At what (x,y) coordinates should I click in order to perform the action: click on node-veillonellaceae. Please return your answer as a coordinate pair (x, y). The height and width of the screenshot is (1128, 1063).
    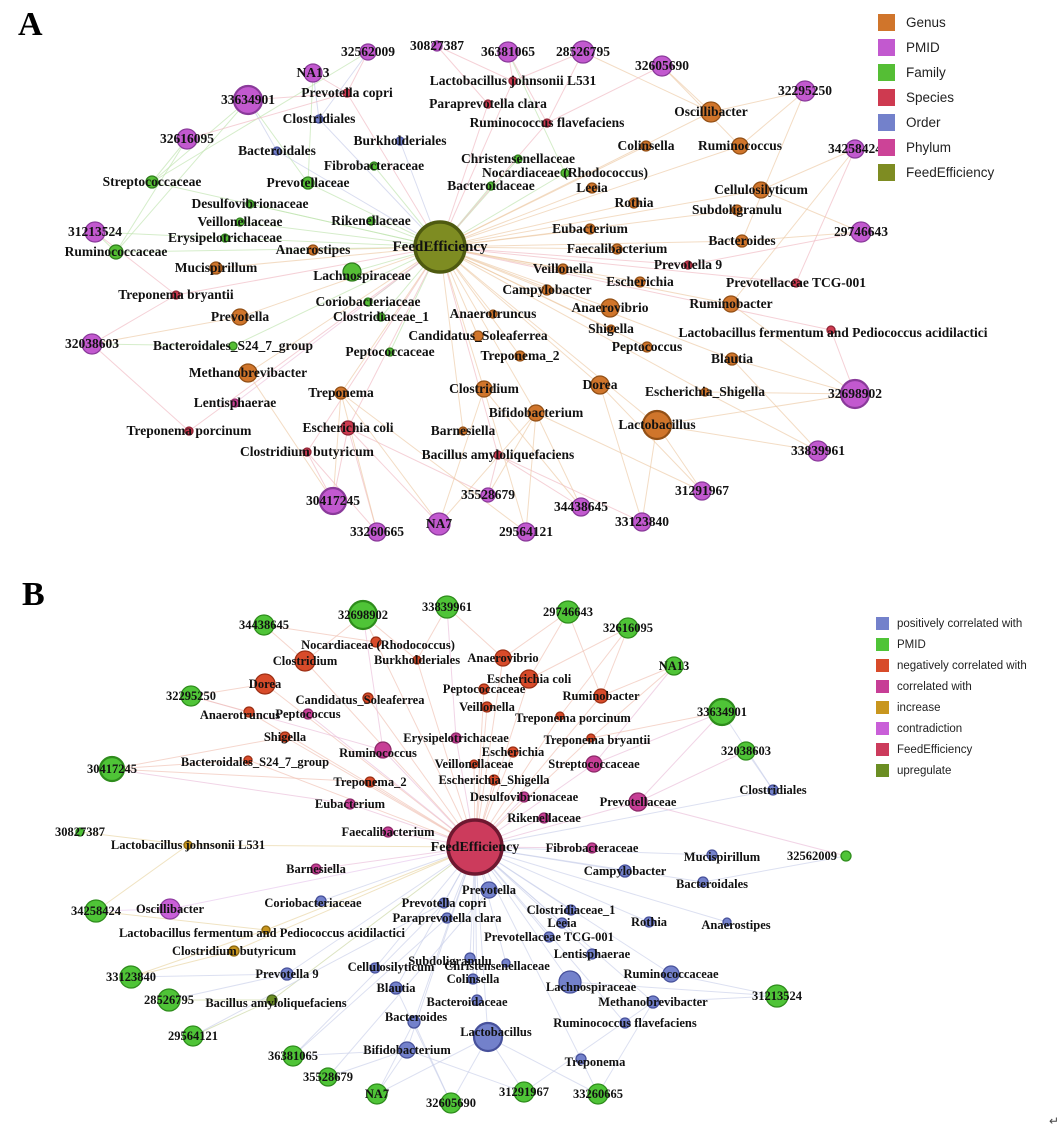
    Looking at the image, I should click on (240, 222).